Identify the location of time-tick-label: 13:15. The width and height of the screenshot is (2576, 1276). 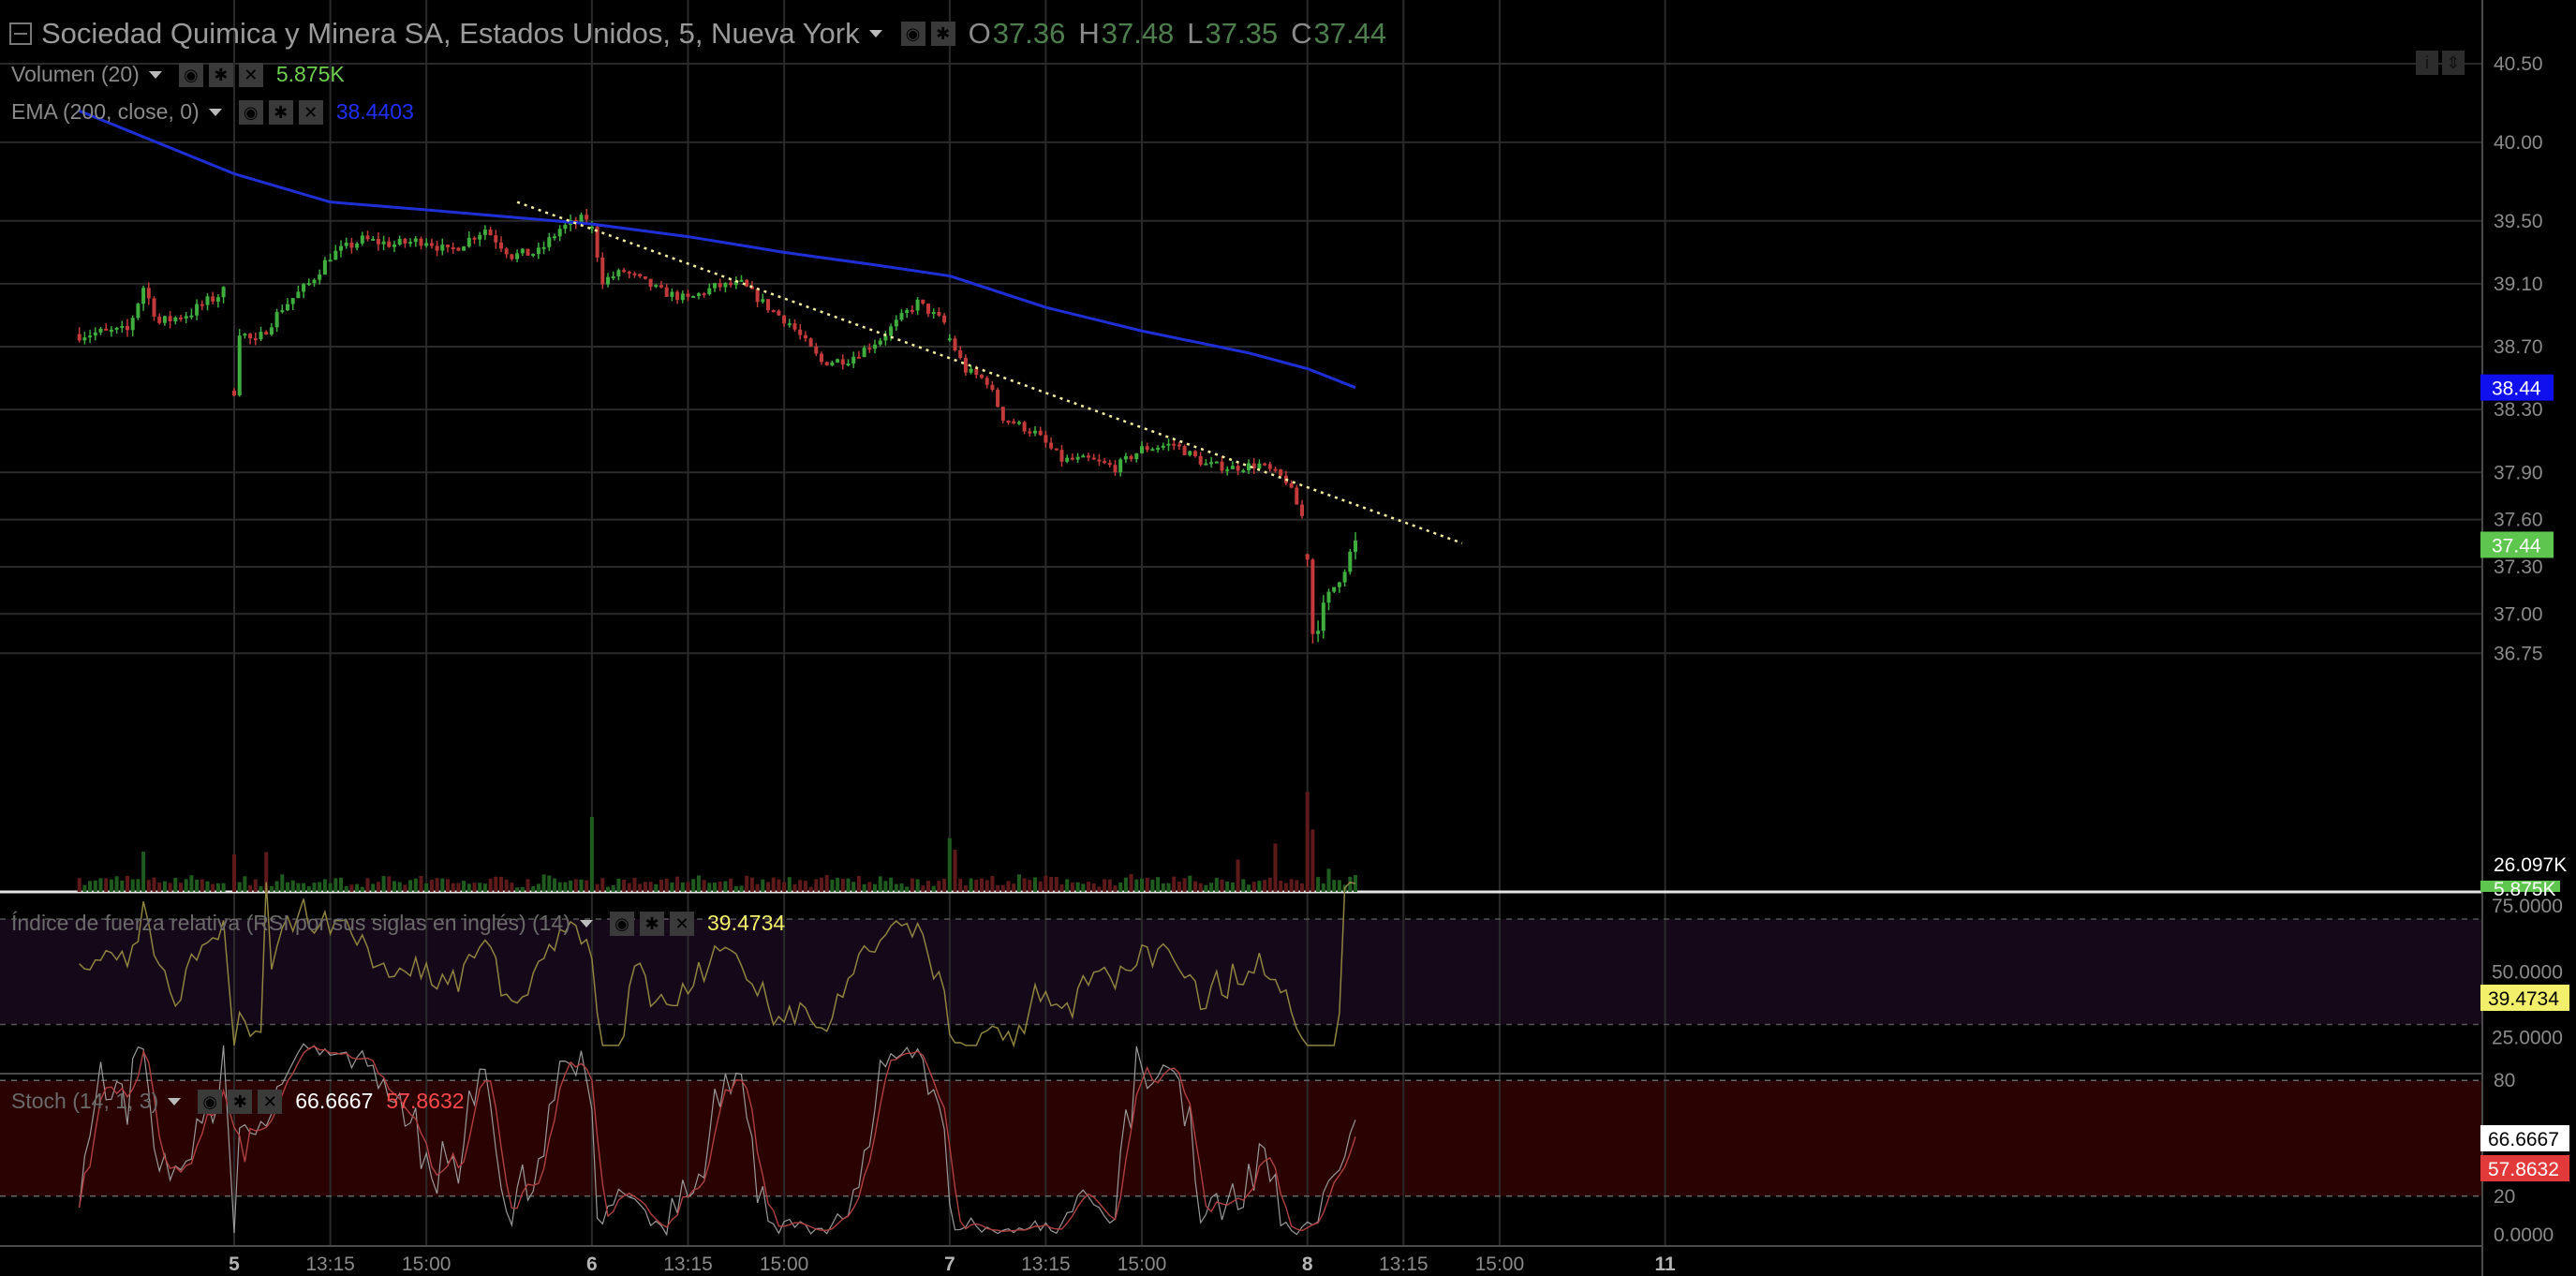
(330, 1264).